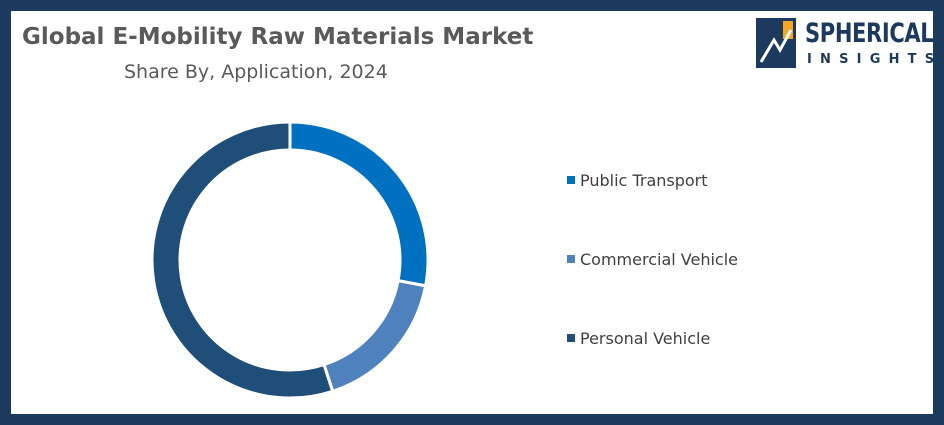  What do you see at coordinates (875, 59) in the screenshot?
I see `logo-tagline: INSIGHTS` at bounding box center [875, 59].